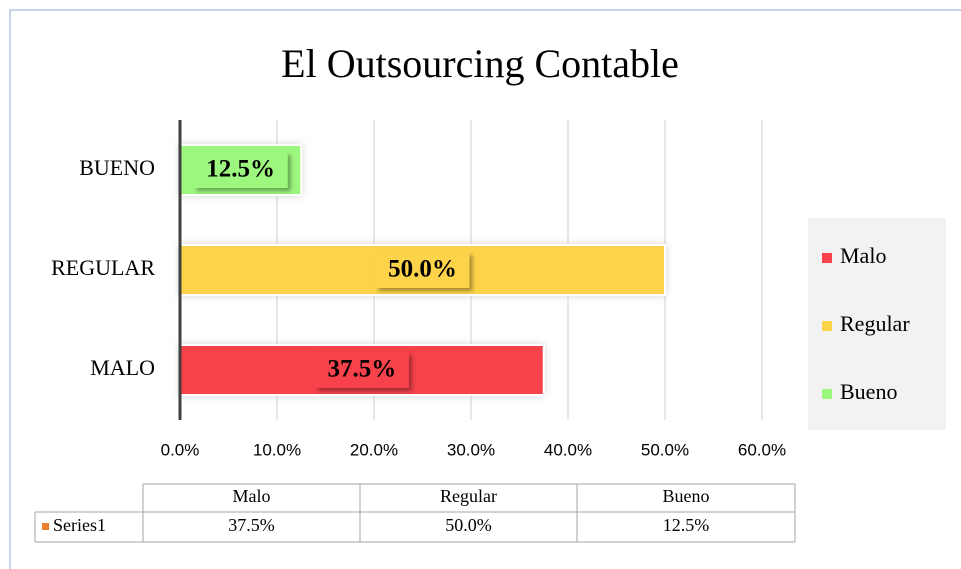 The height and width of the screenshot is (569, 961). What do you see at coordinates (103, 267) in the screenshot?
I see `category-label: REGULAR` at bounding box center [103, 267].